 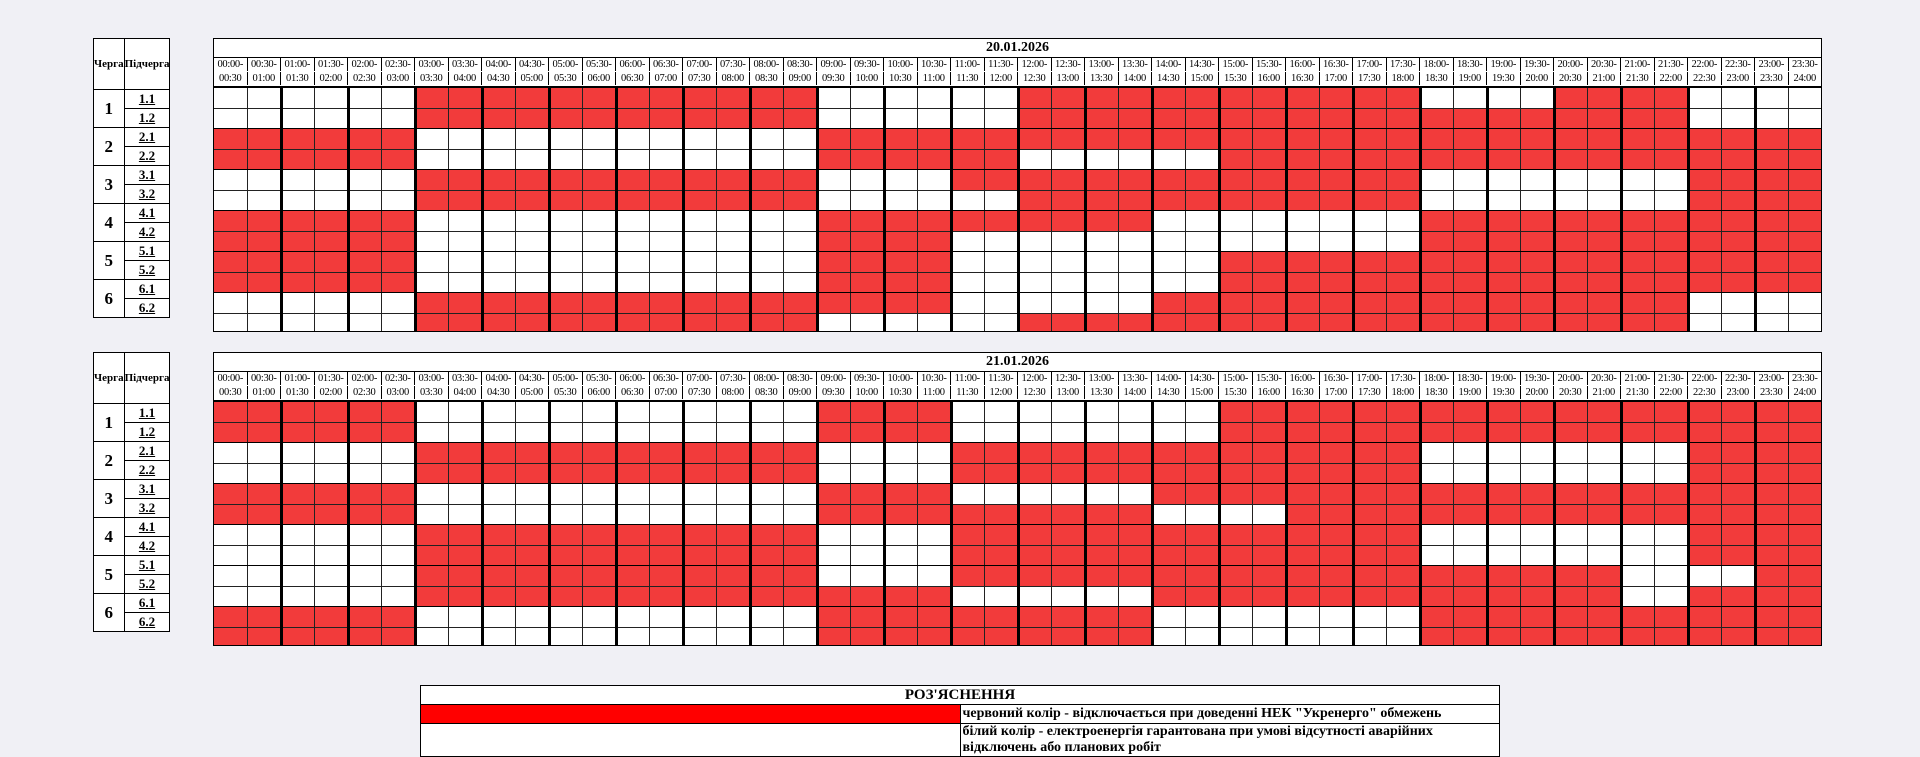 I want to click on time-slot-end: 08:00, so click(x=733, y=392).